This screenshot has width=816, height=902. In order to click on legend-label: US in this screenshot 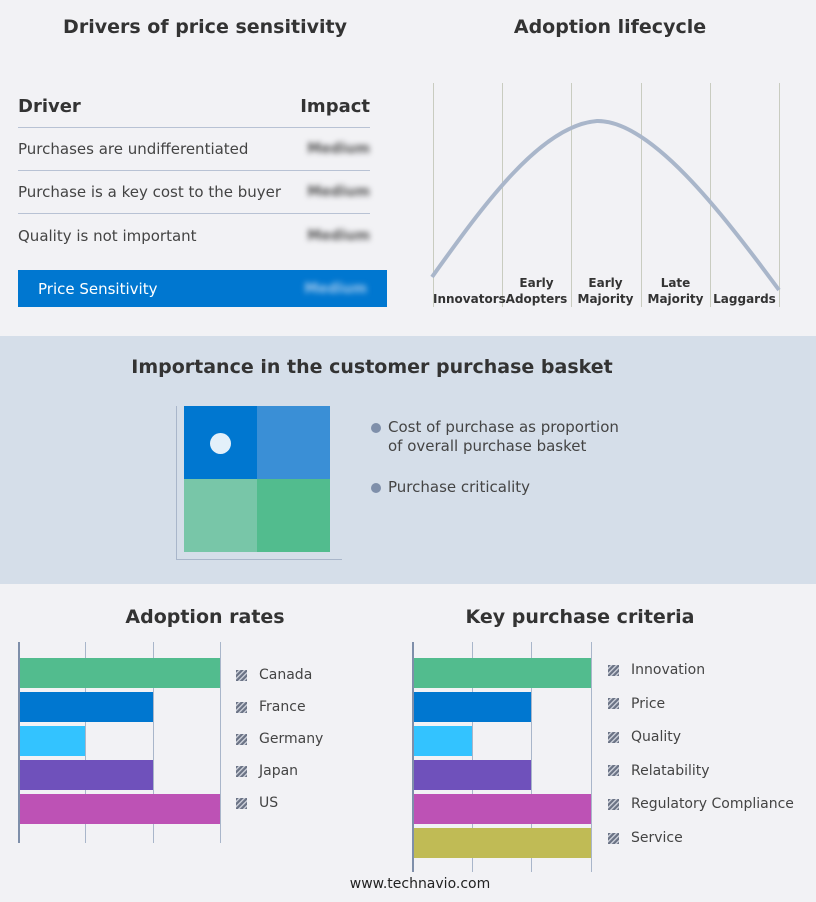, I will do `click(269, 803)`.